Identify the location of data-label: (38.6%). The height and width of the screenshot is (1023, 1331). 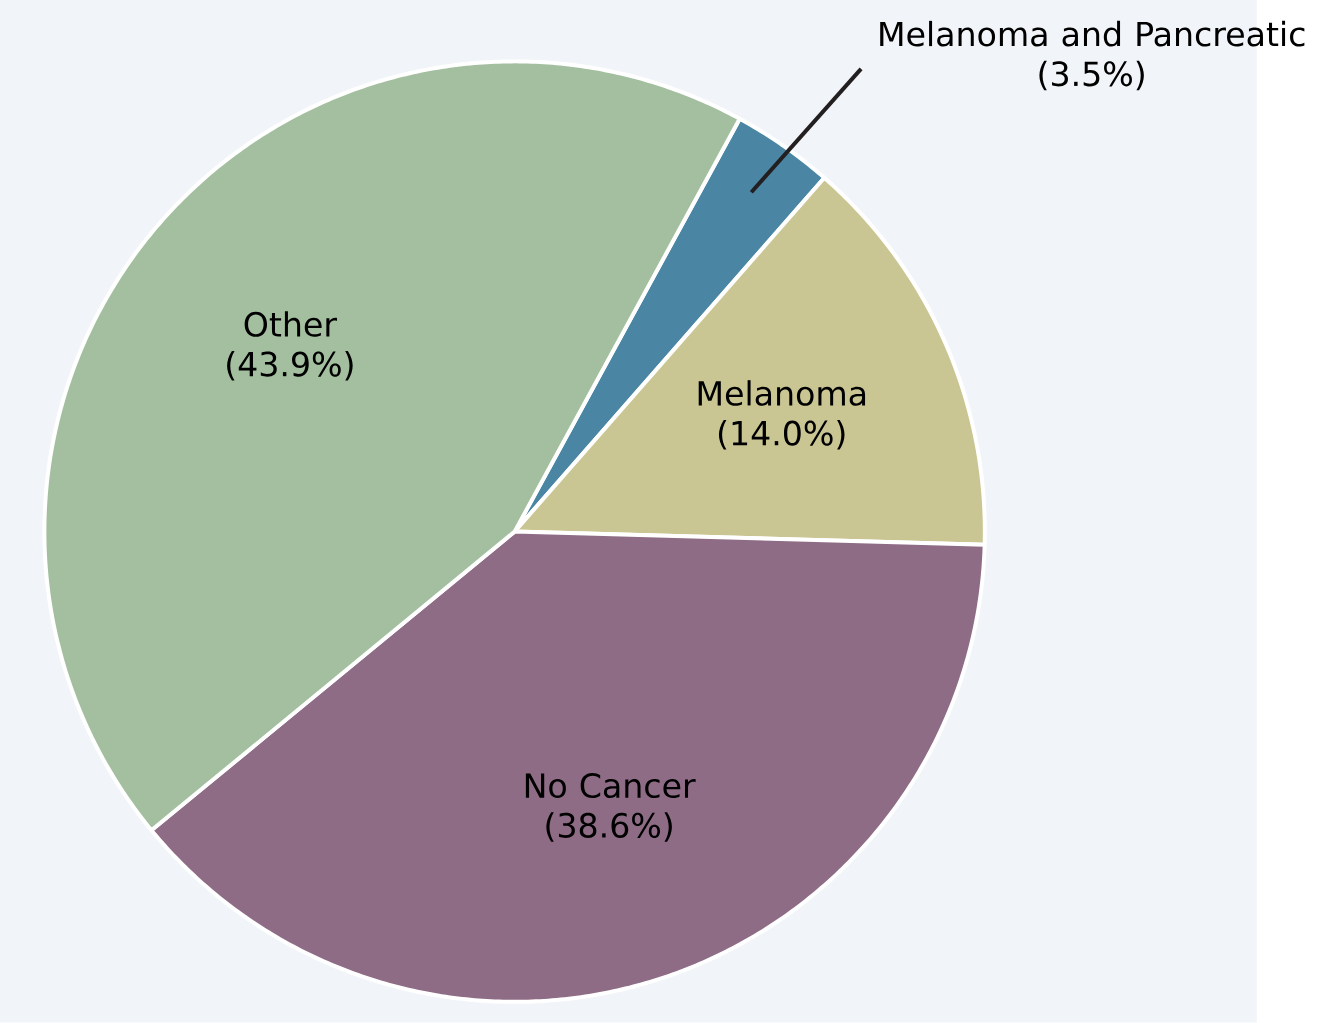
(609, 827).